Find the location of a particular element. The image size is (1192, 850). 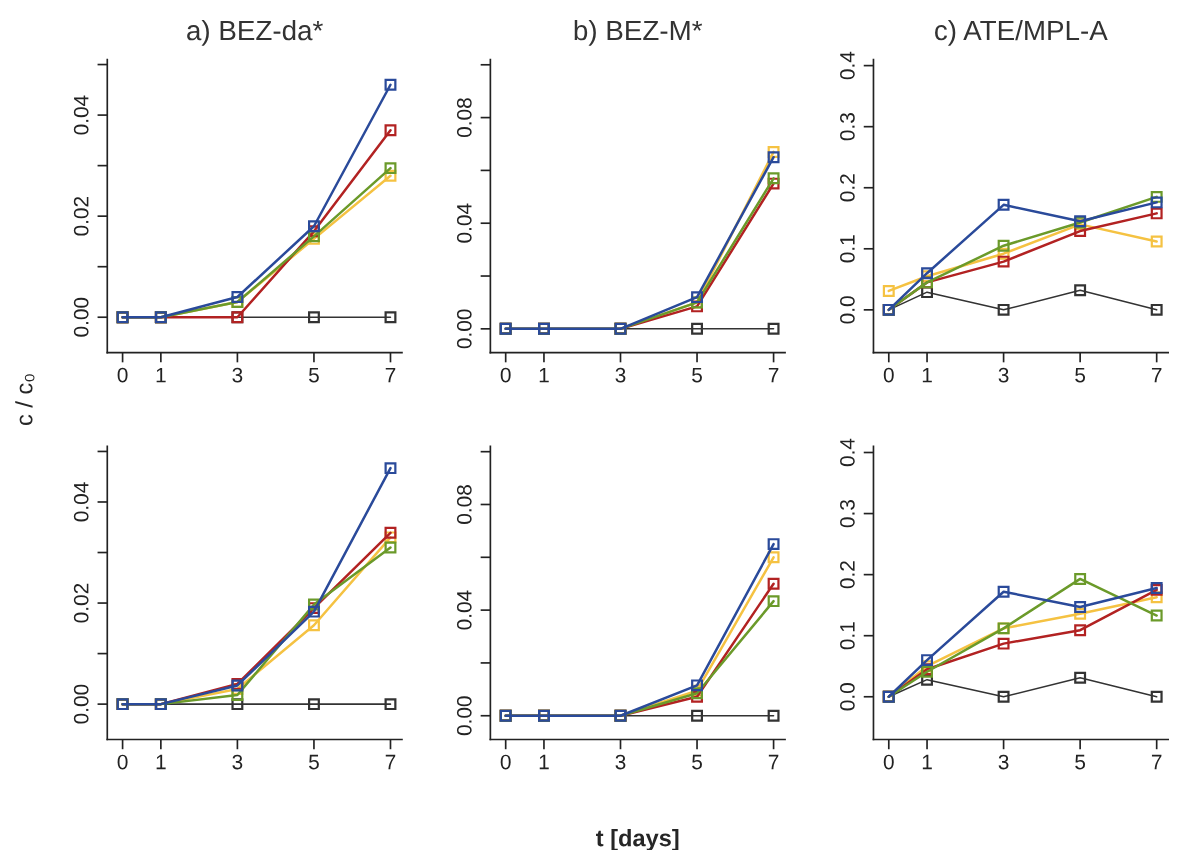

chart-title: c) ATE/MPL-A is located at coordinates (1021, 32).